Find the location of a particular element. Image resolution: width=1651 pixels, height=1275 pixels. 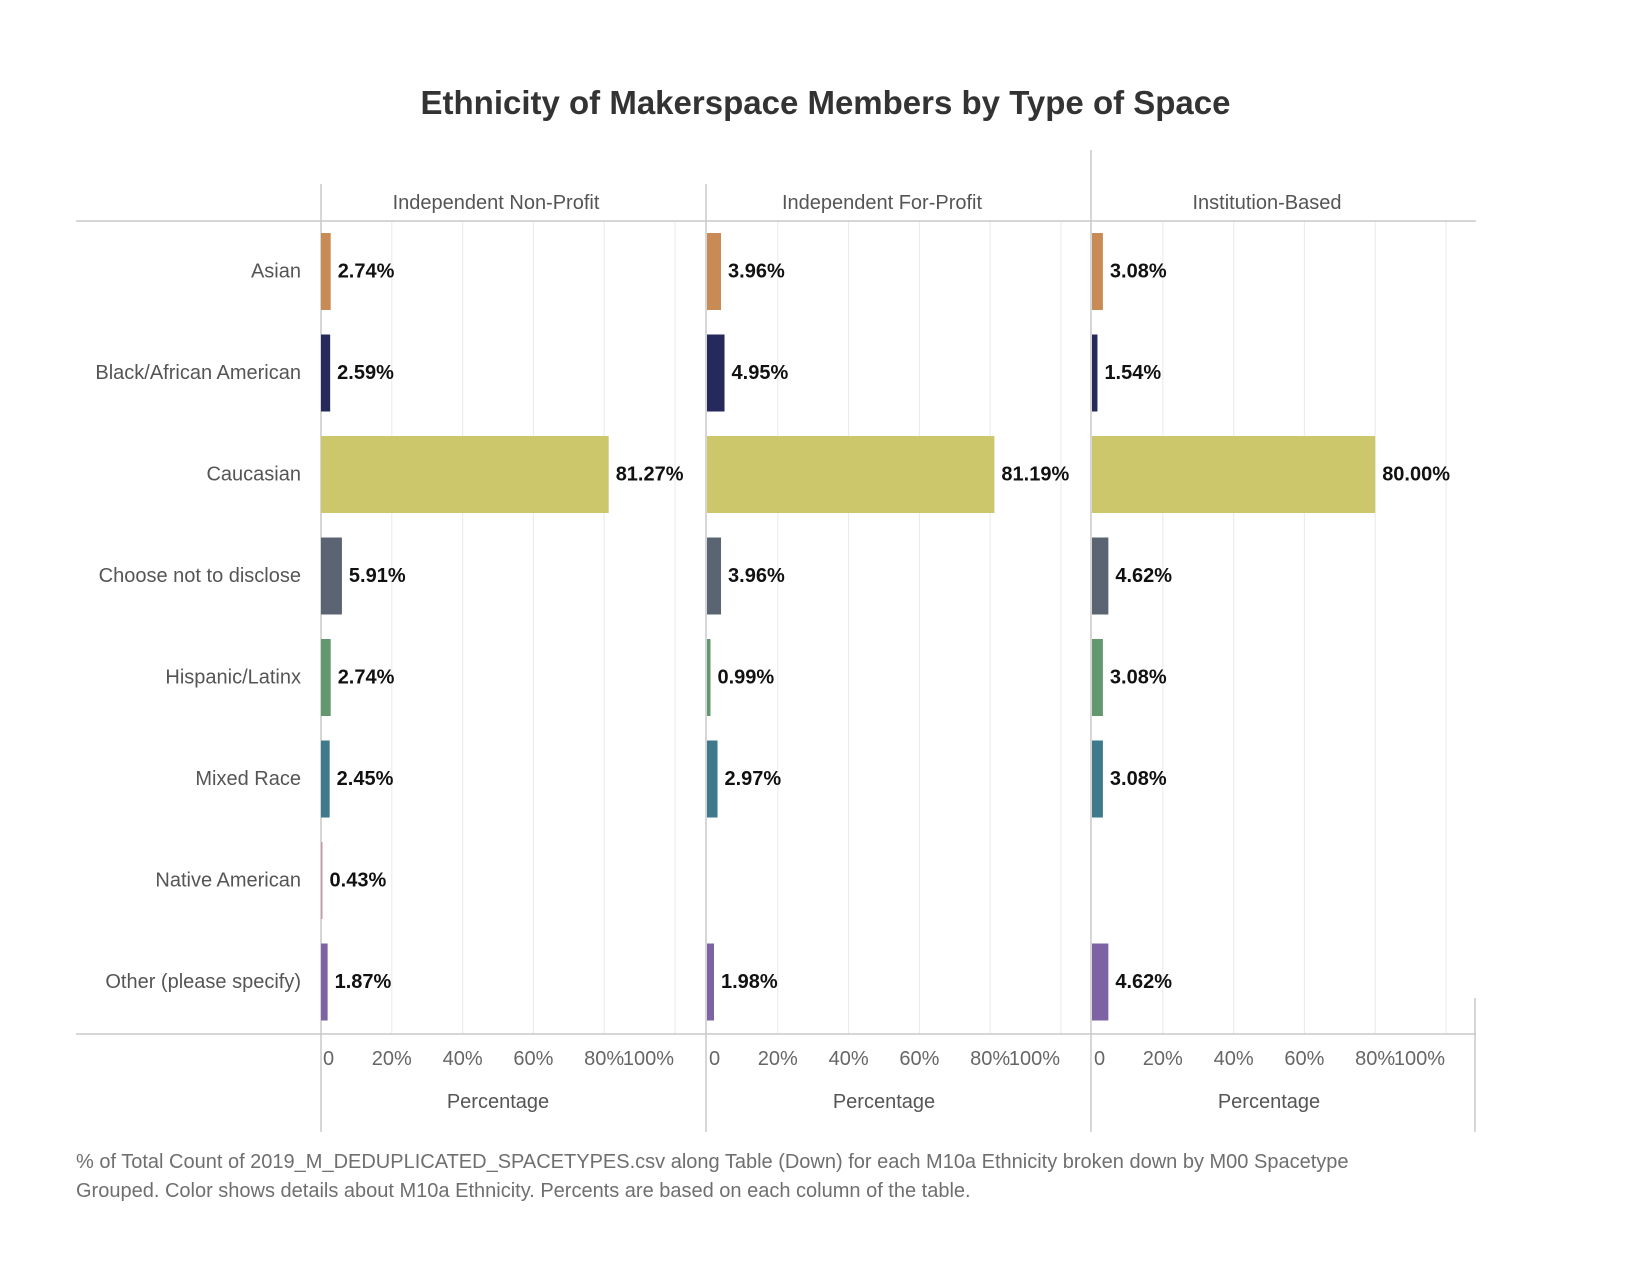

category-label: Black/African American is located at coordinates (198, 373).